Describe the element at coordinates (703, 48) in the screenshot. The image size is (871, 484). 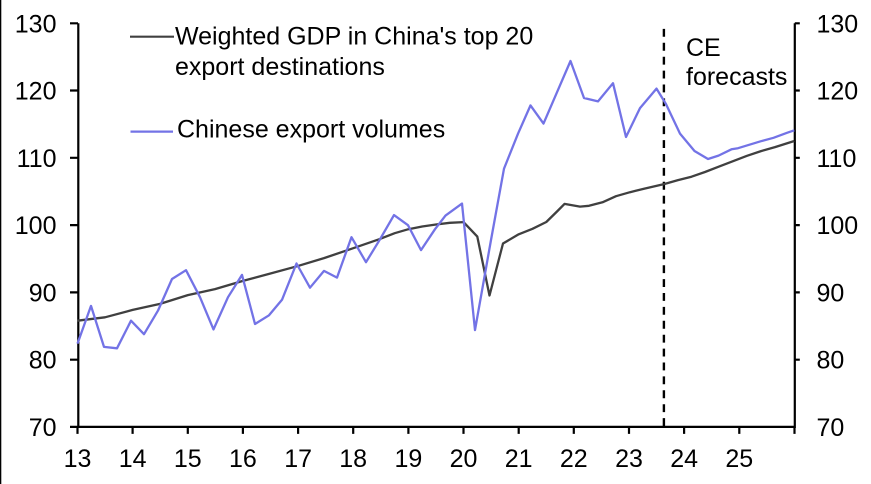
I see `svg-text: CE` at that location.